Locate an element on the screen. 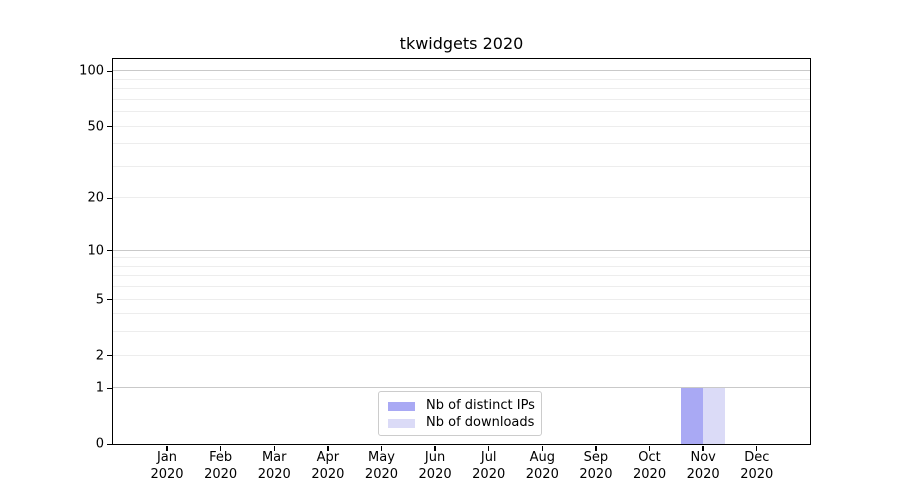 This screenshot has height=500, width=900. x-tick-label: Feb 2020 is located at coordinates (220, 466).